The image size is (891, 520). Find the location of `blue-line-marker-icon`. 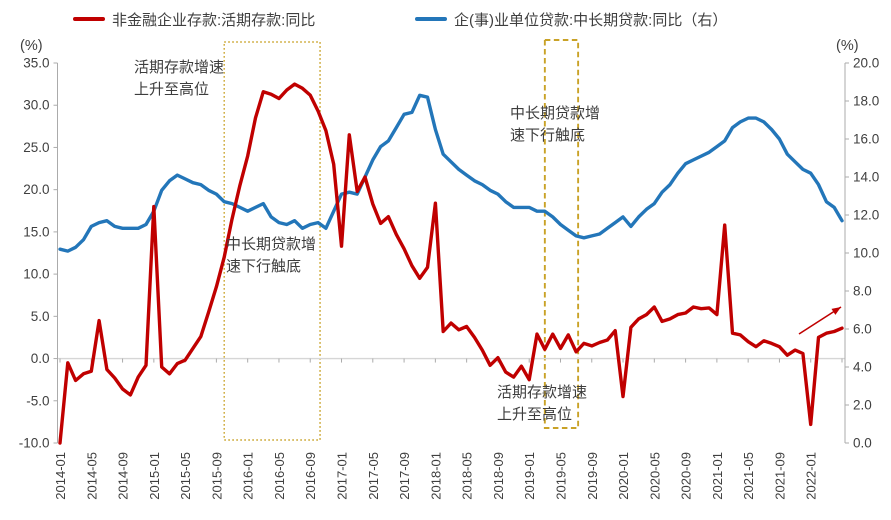

blue-line-marker-icon is located at coordinates (431, 19).